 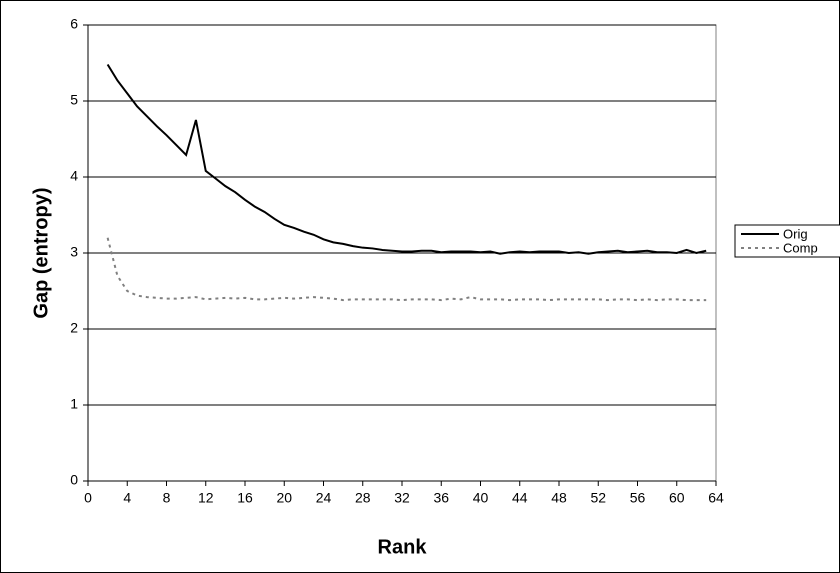 What do you see at coordinates (598, 498) in the screenshot?
I see `x-tick-label: 52` at bounding box center [598, 498].